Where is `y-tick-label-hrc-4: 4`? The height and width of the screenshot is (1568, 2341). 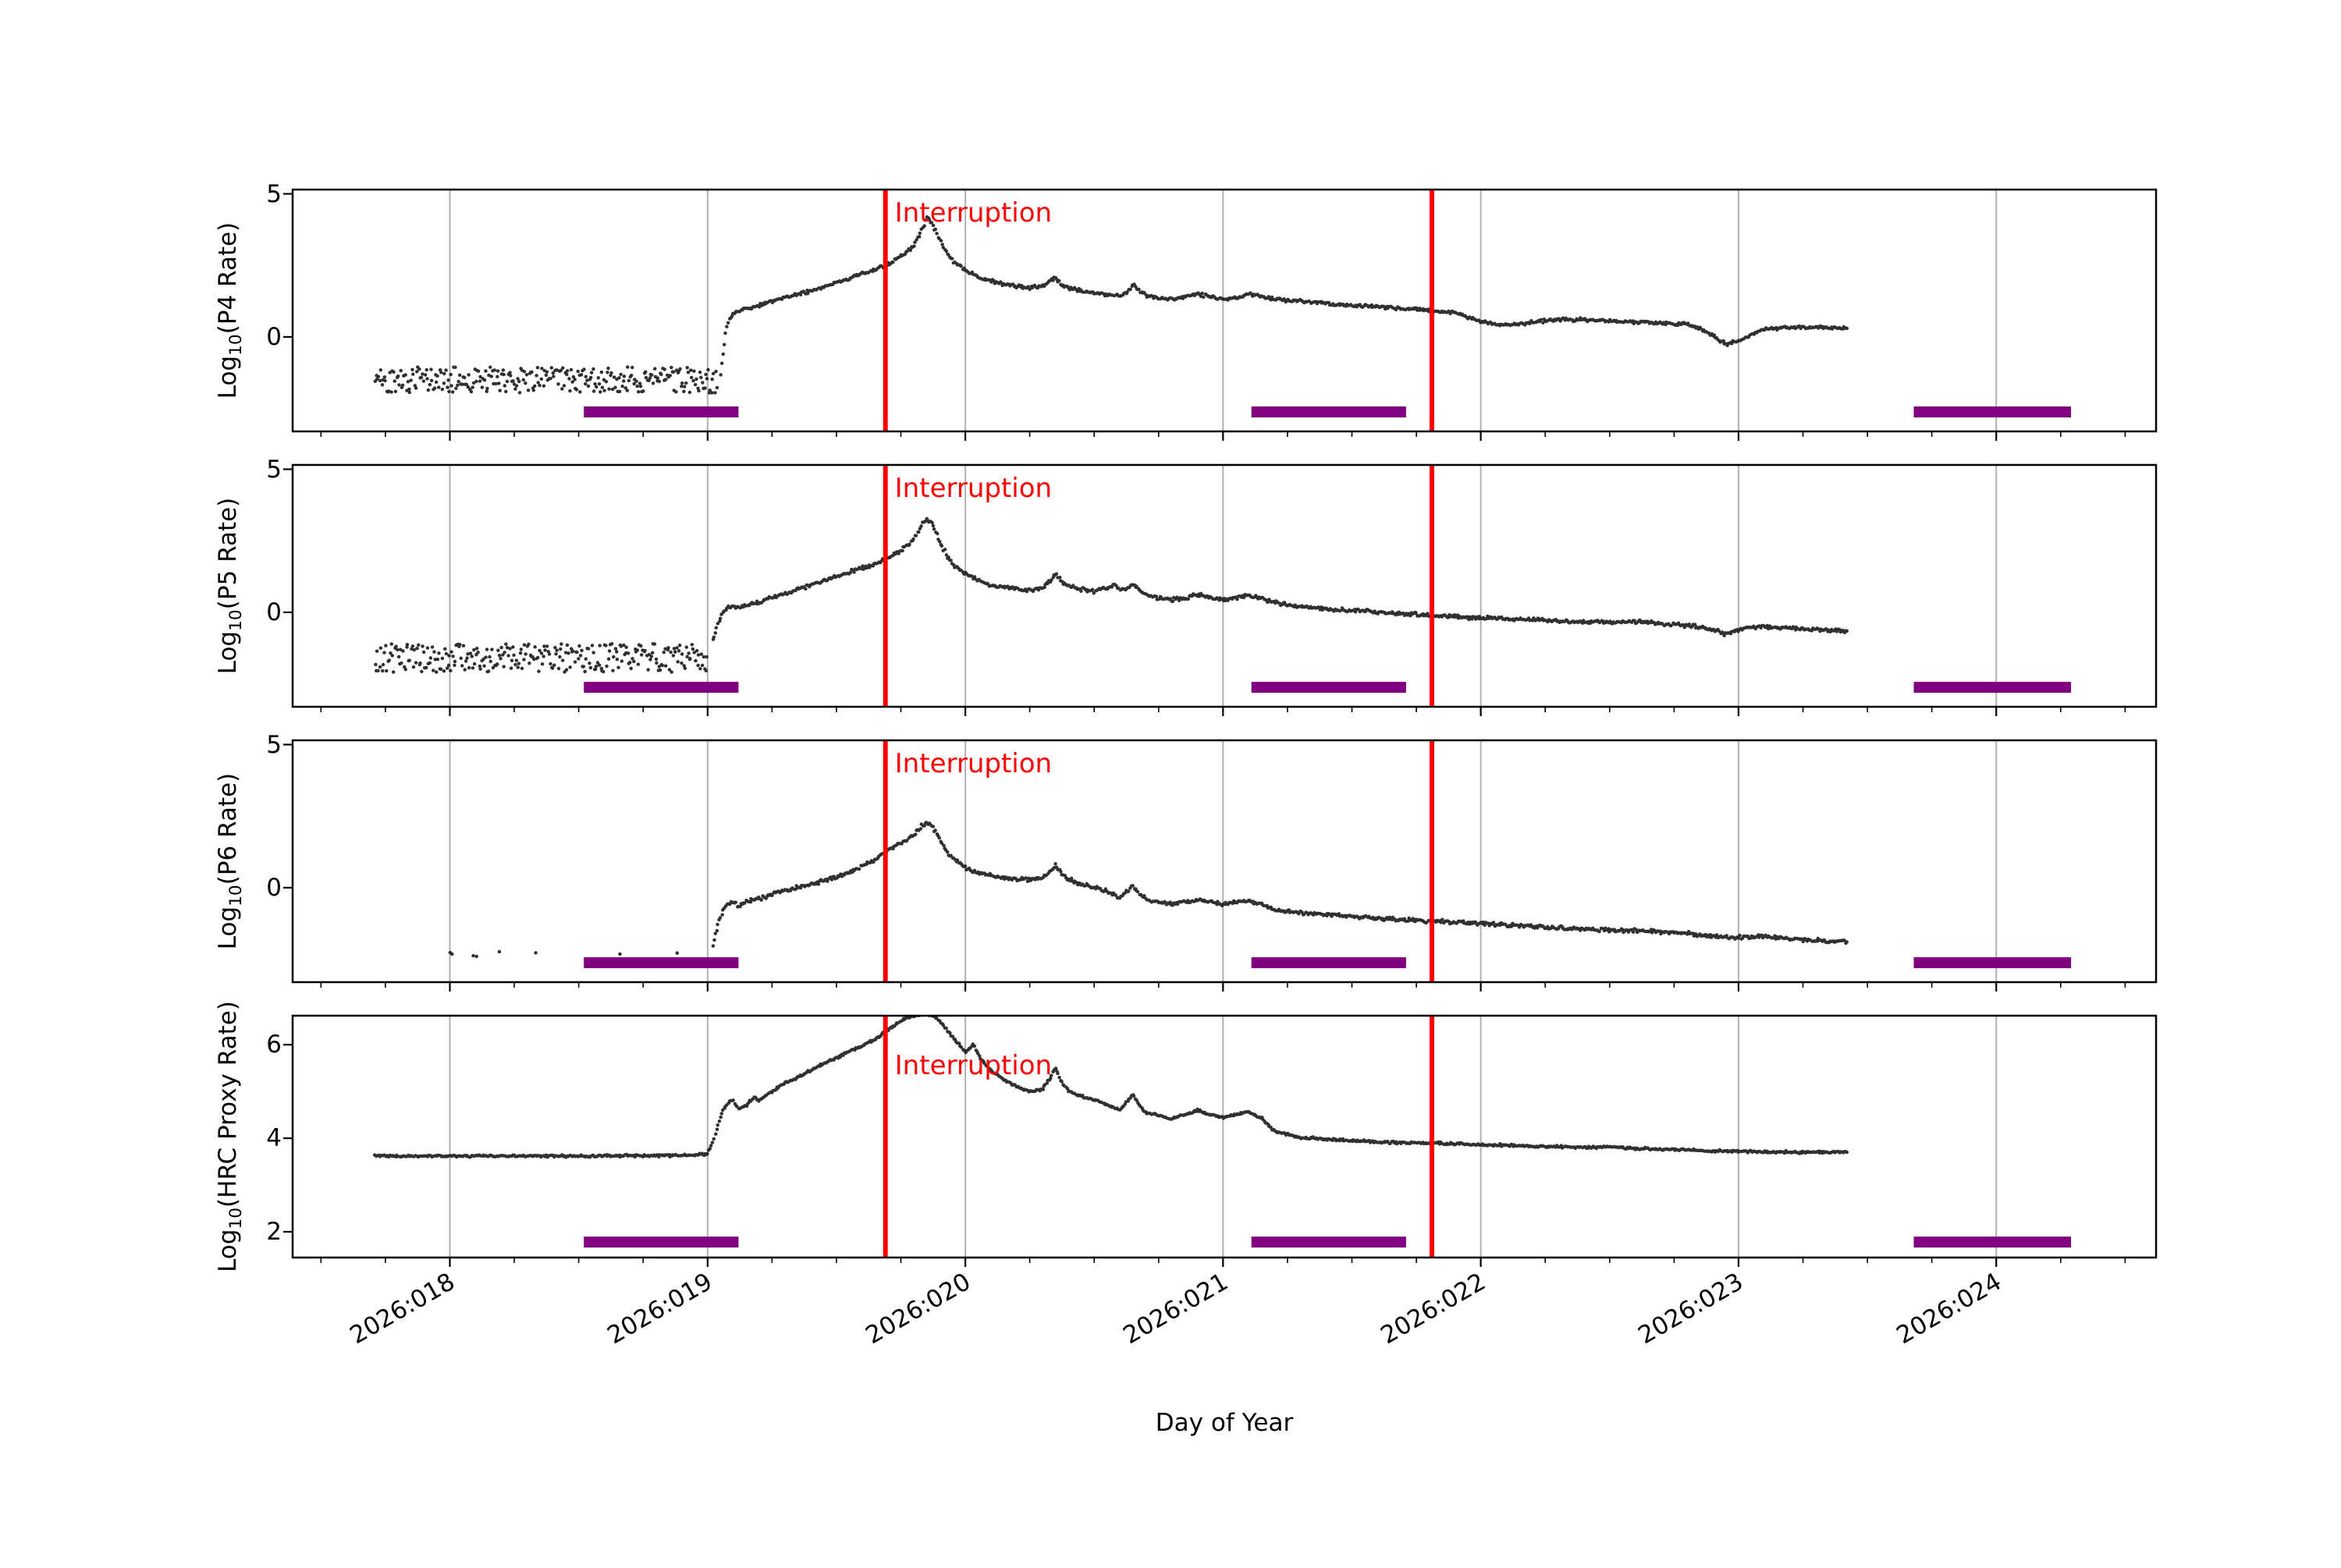 y-tick-label-hrc-4: 4 is located at coordinates (274, 1138).